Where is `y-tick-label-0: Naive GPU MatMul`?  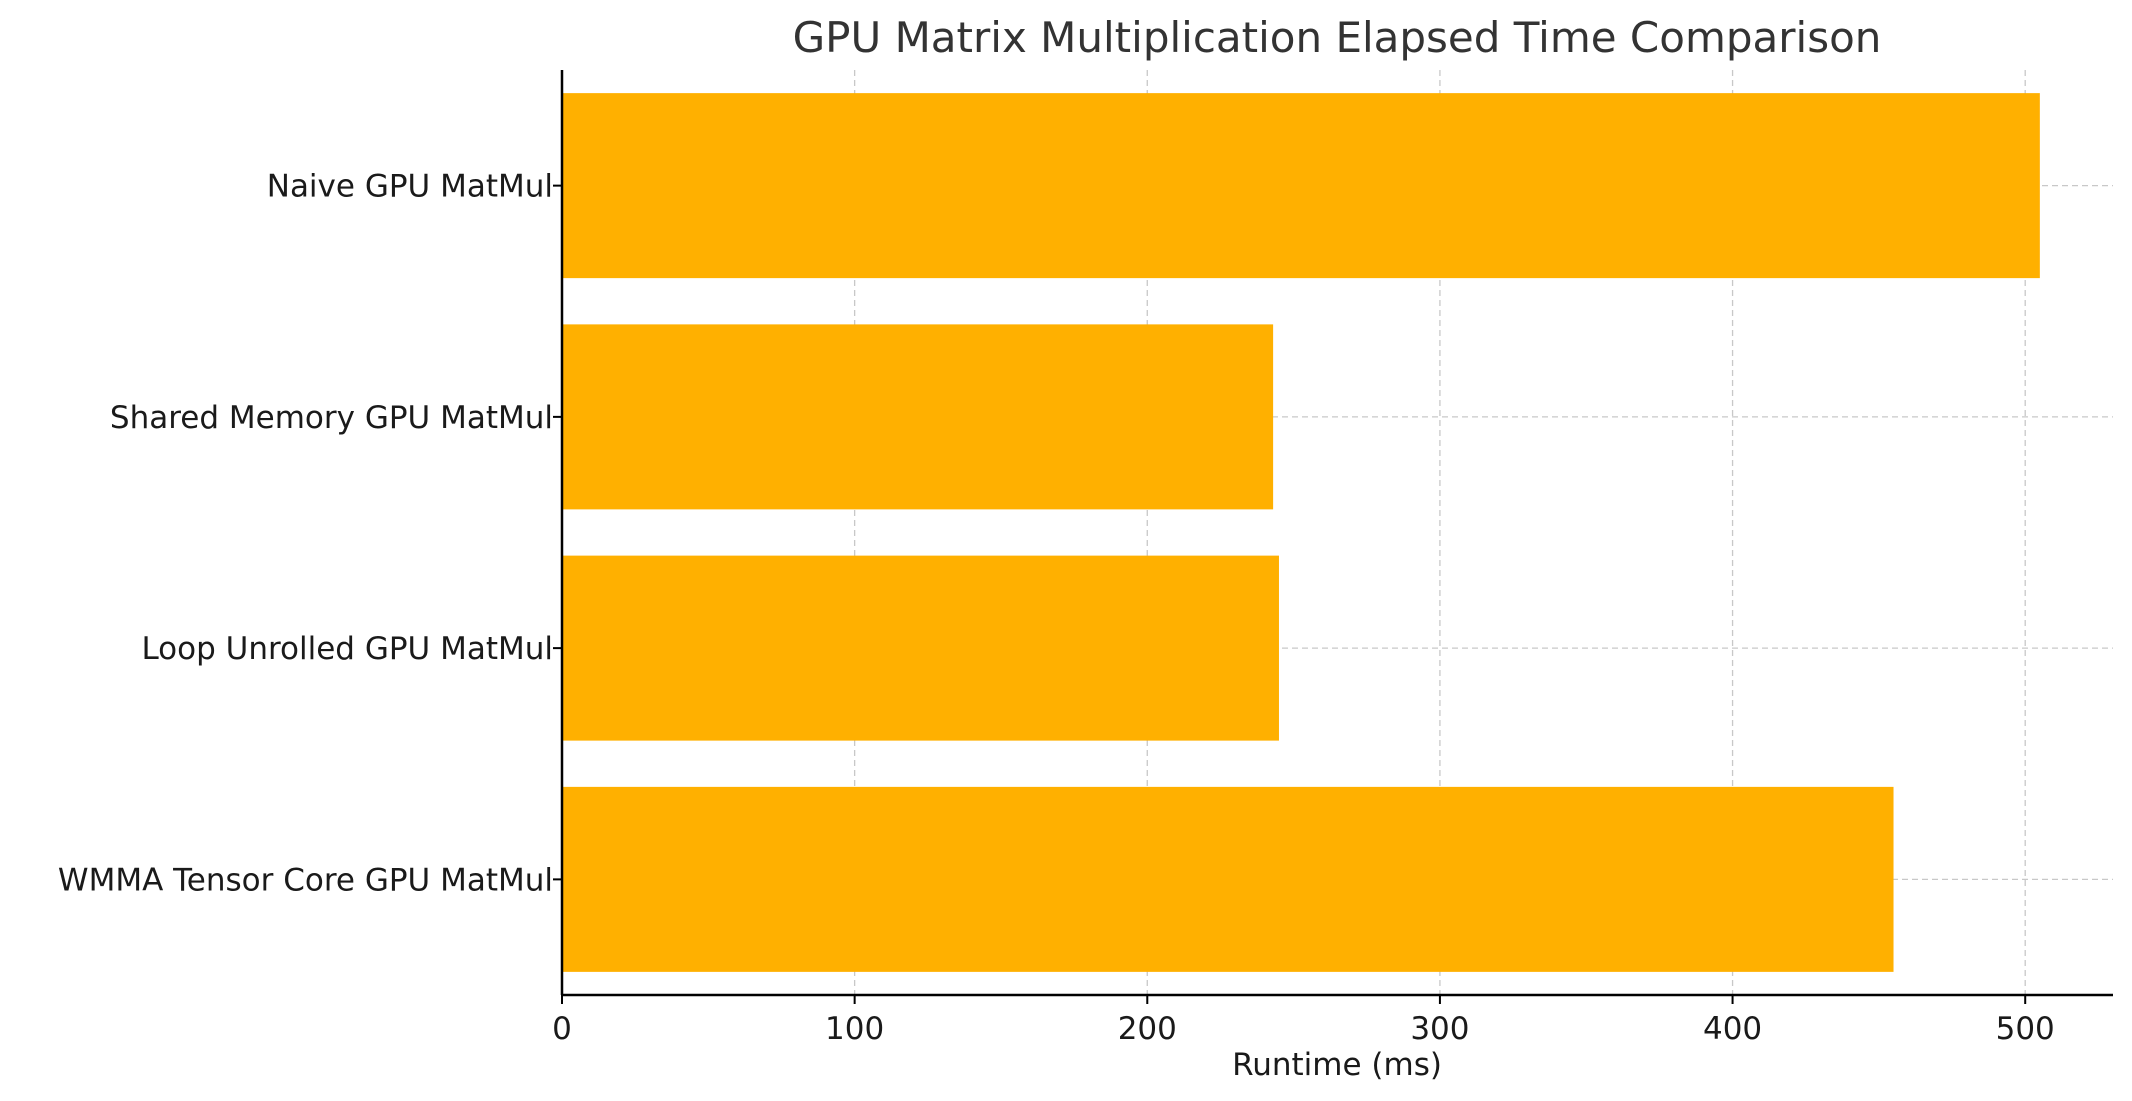
y-tick-label-0: Naive GPU MatMul is located at coordinates (410, 187).